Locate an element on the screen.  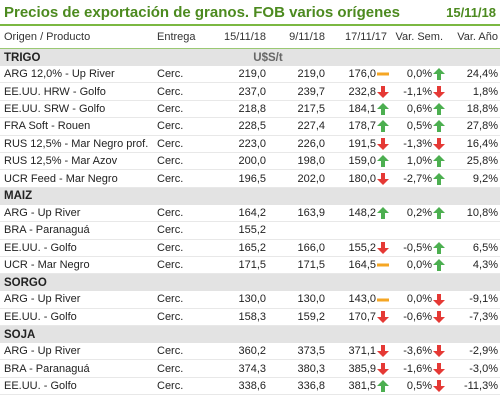
var-week-cell: -0,5% is located at coordinates (417, 248).